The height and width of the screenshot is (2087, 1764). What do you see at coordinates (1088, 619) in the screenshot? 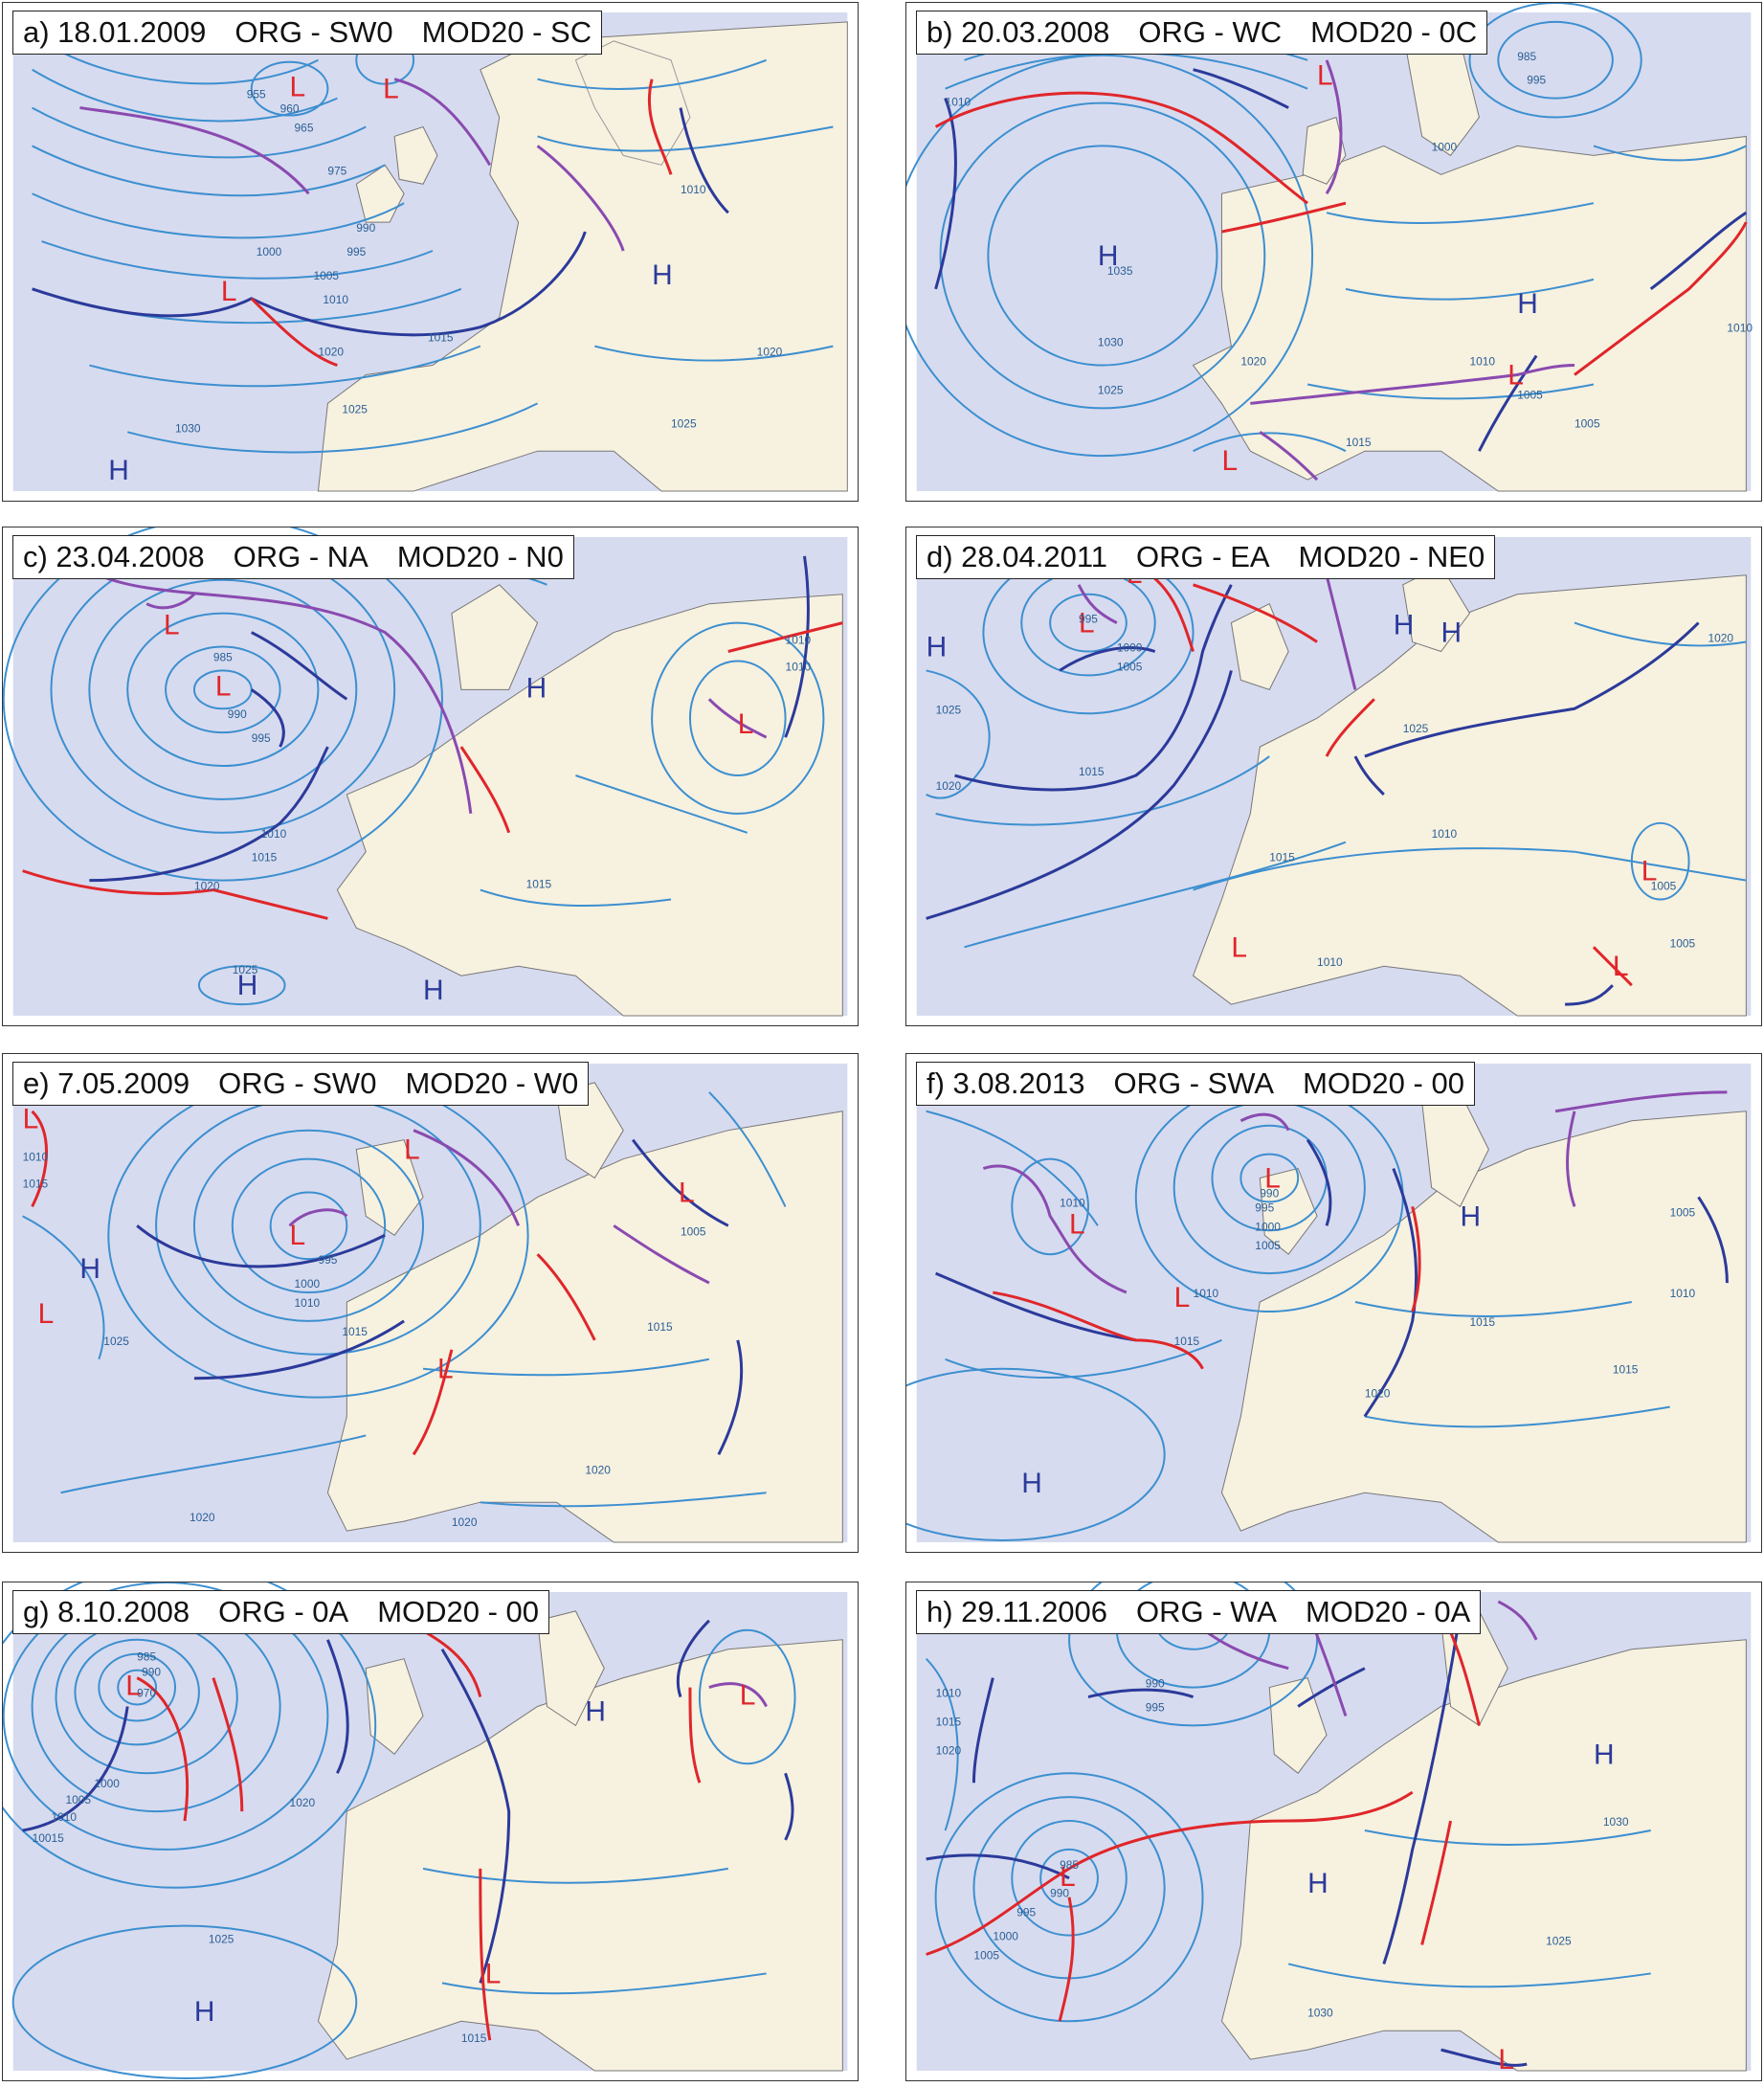
I see `svg-text: 995` at bounding box center [1088, 619].